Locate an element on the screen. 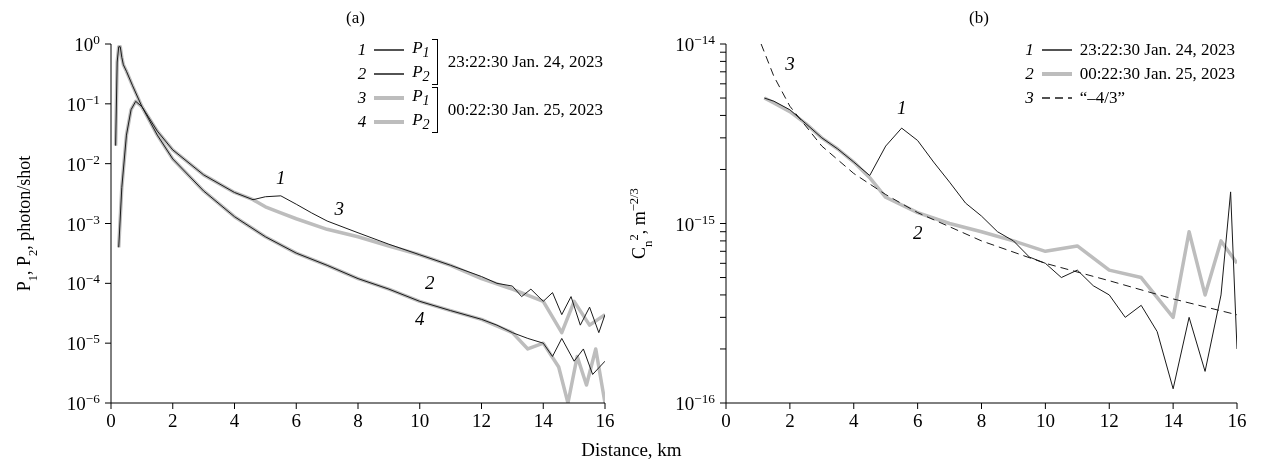 The width and height of the screenshot is (1263, 475). annotation: 4 is located at coordinates (420, 319).